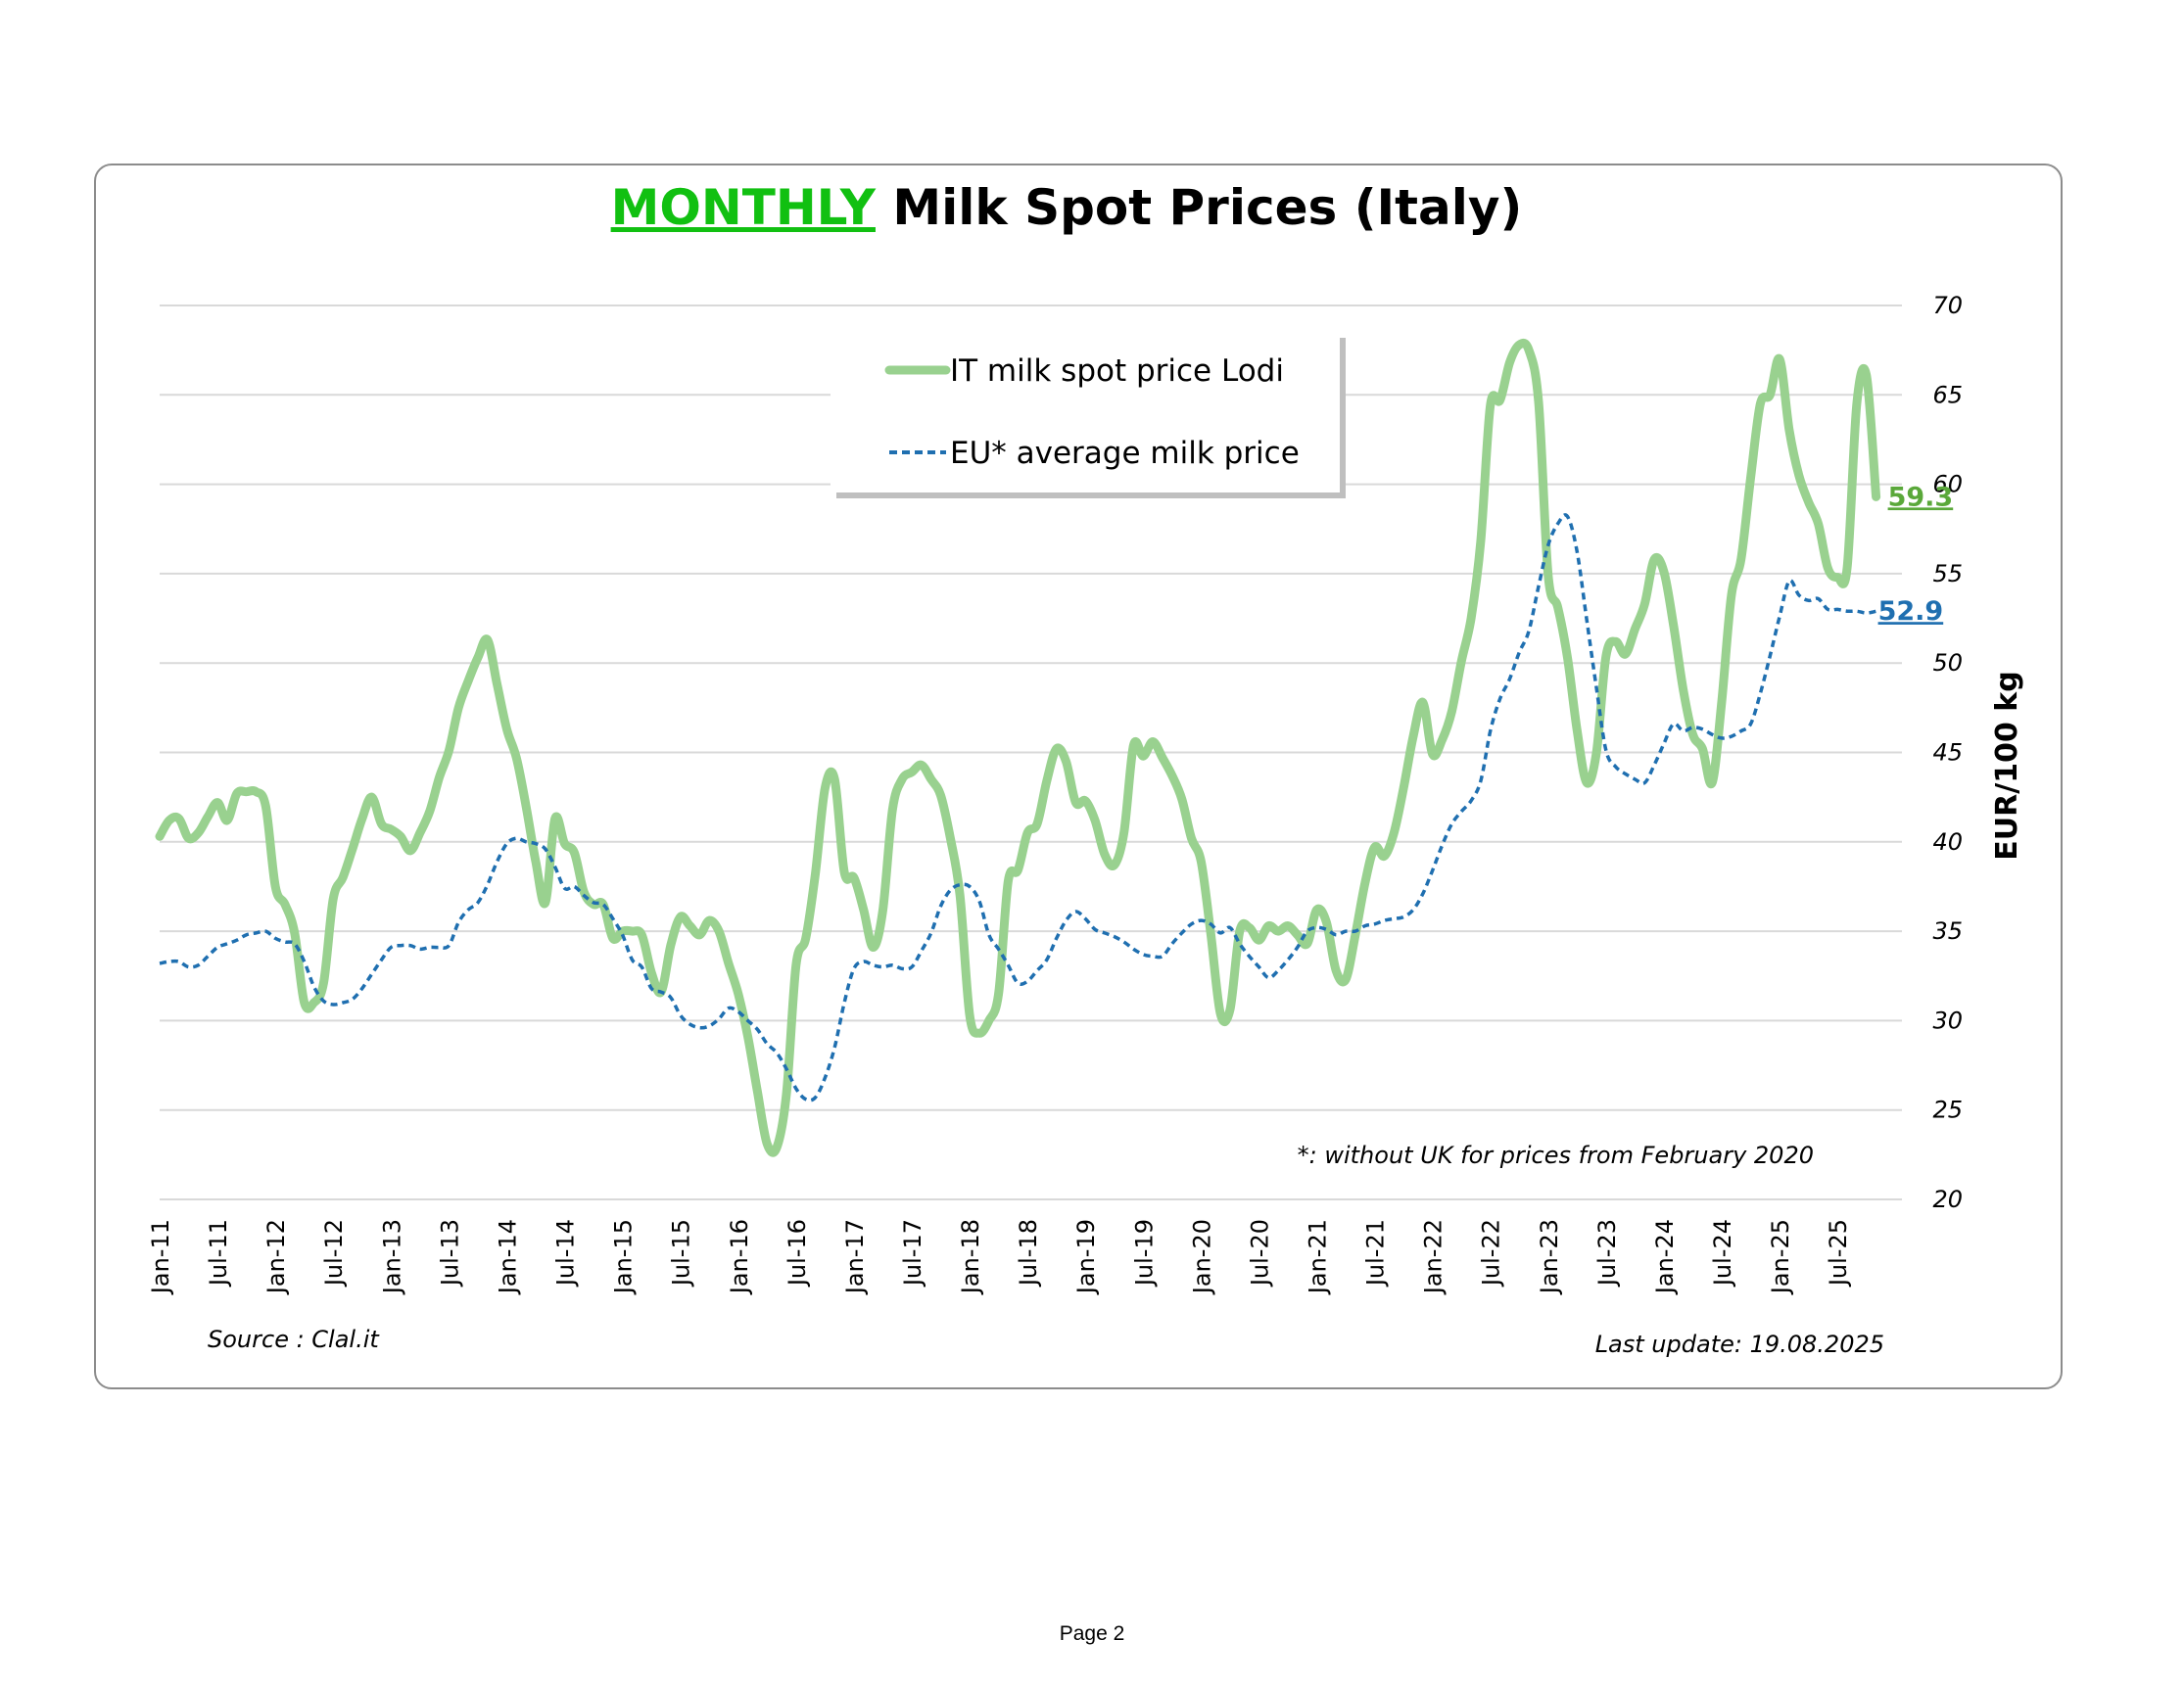 The width and height of the screenshot is (2184, 1687). Describe the element at coordinates (1739, 1344) in the screenshot. I see `last-update-label: Last update: 19.08.2025` at that location.